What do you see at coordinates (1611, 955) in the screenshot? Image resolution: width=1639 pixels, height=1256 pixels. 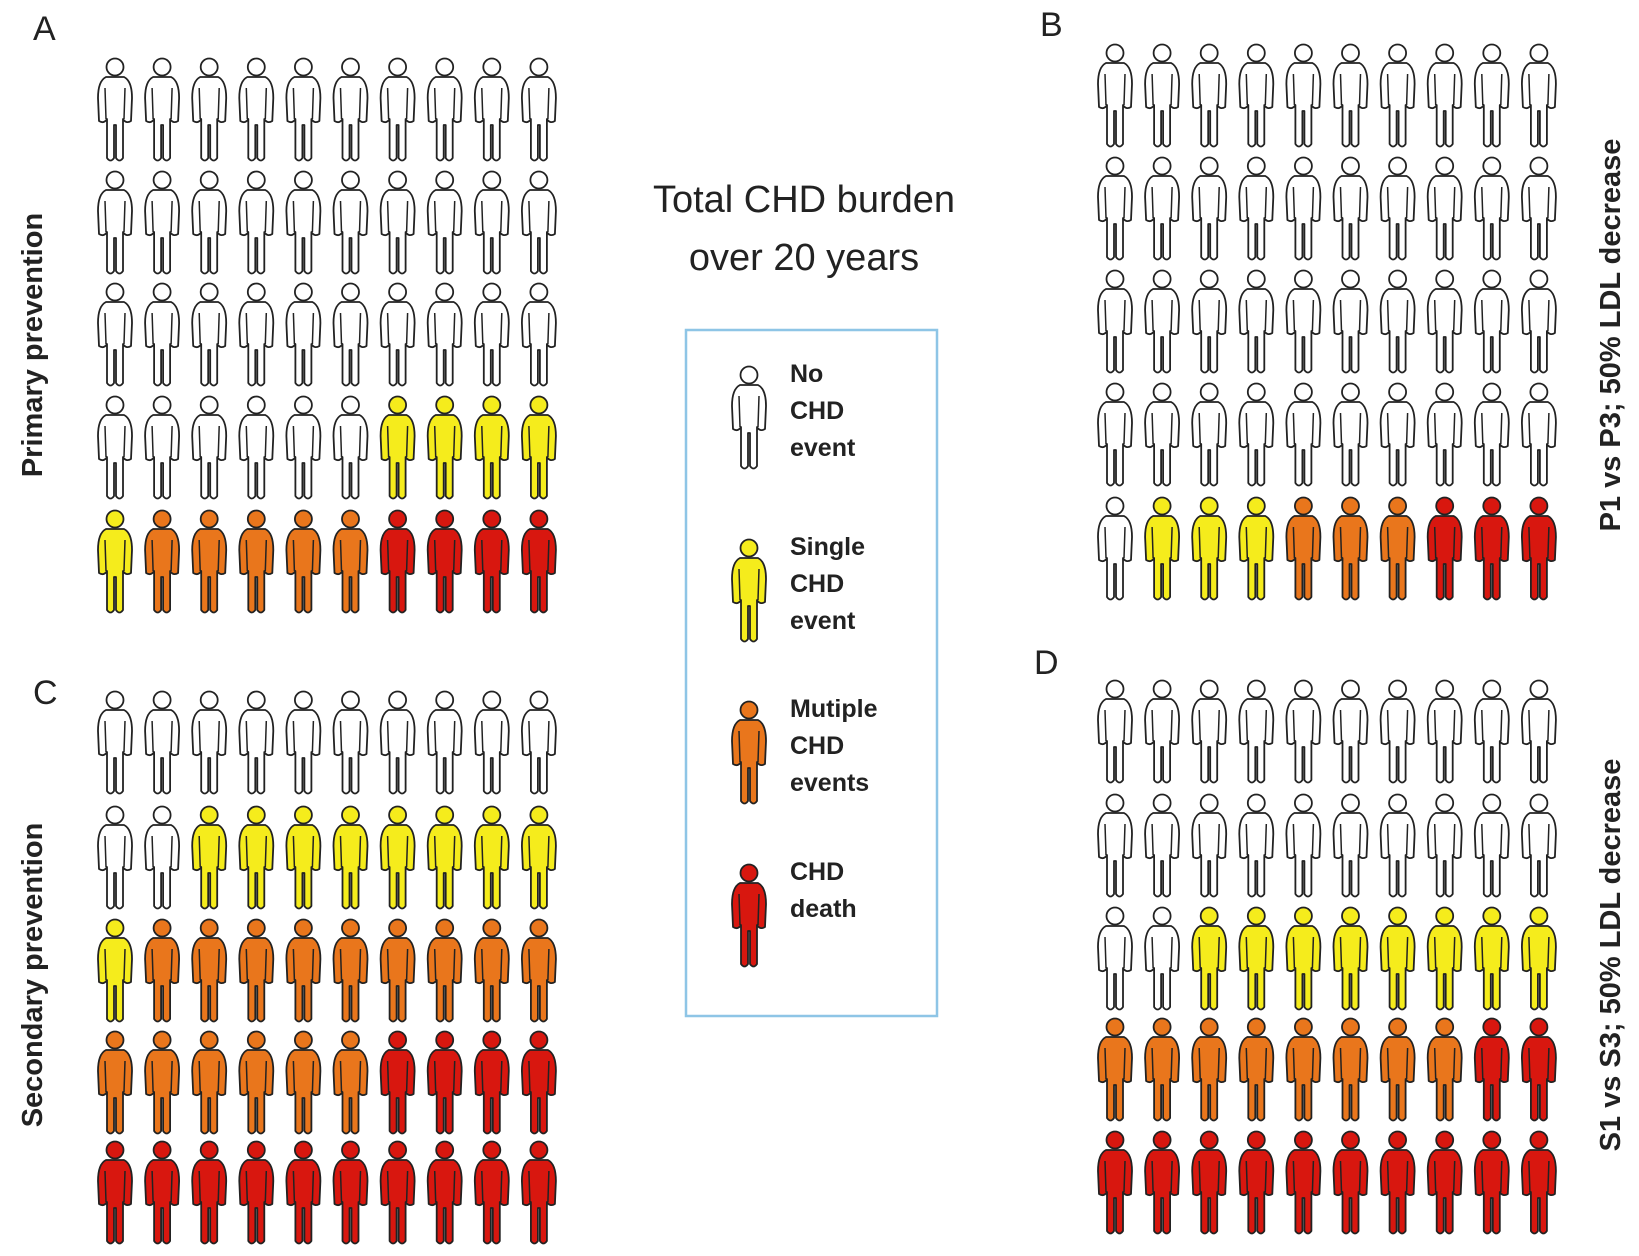 I see `panel-side-label: S1 vs S3; 50% LDL decrease` at bounding box center [1611, 955].